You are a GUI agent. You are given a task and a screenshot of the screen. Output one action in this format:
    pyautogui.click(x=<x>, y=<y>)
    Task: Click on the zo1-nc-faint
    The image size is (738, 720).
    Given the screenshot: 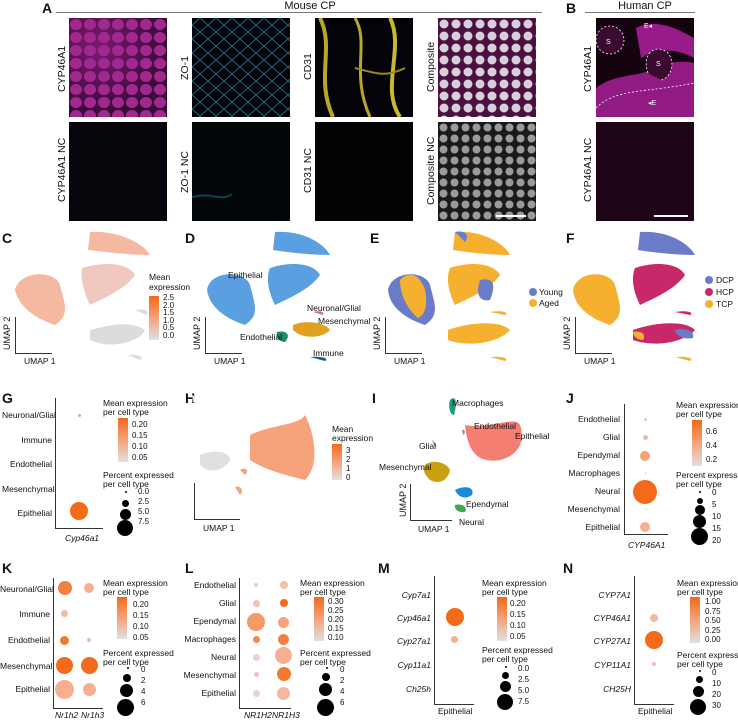 What is the action you would take?
    pyautogui.click(x=212, y=196)
    